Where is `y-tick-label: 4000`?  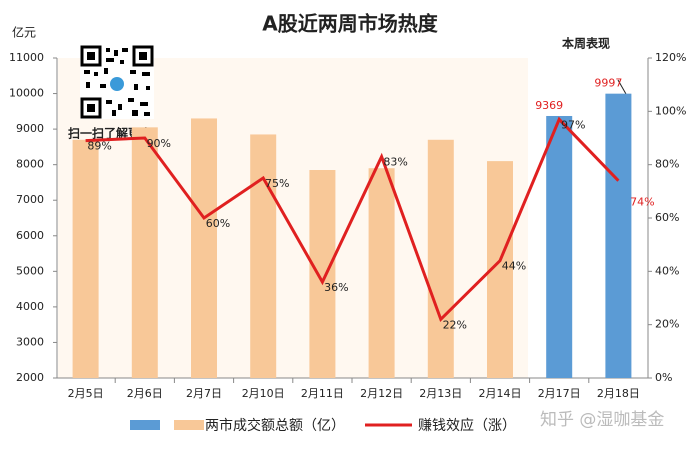
y-tick-label: 4000 is located at coordinates (30, 306).